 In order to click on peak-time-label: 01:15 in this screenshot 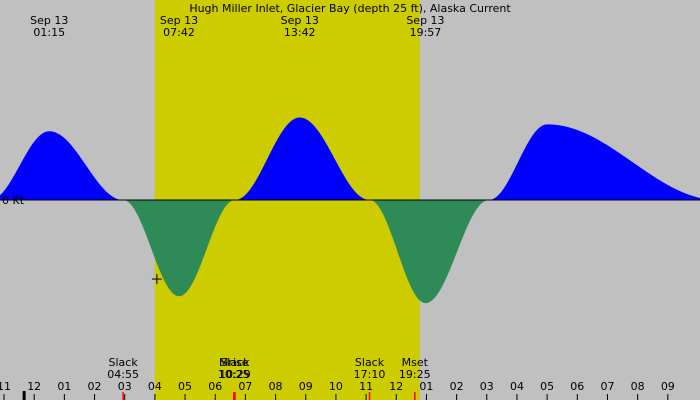, I will do `click(49, 32)`.